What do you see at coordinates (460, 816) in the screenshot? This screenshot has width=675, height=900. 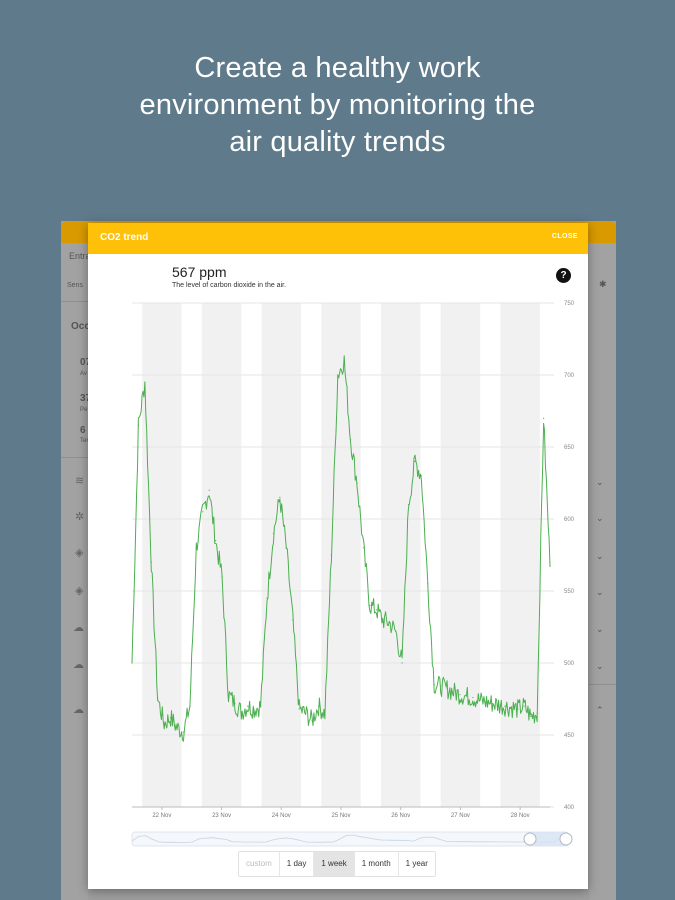 I see `x-tick-label: 27 Nov` at bounding box center [460, 816].